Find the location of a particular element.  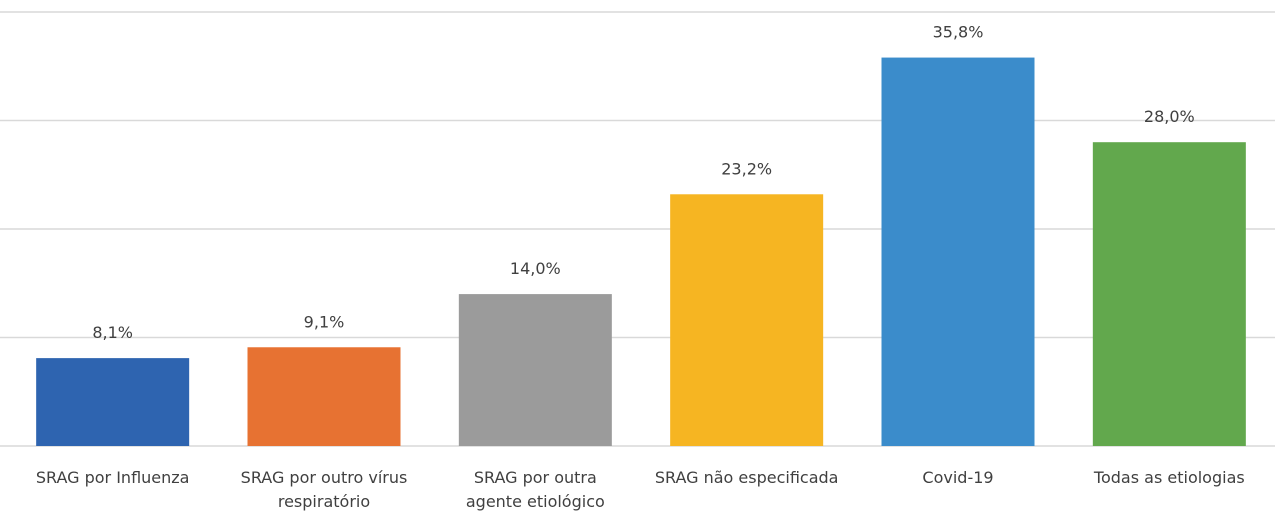

data-label: 14,0% is located at coordinates (535, 268).